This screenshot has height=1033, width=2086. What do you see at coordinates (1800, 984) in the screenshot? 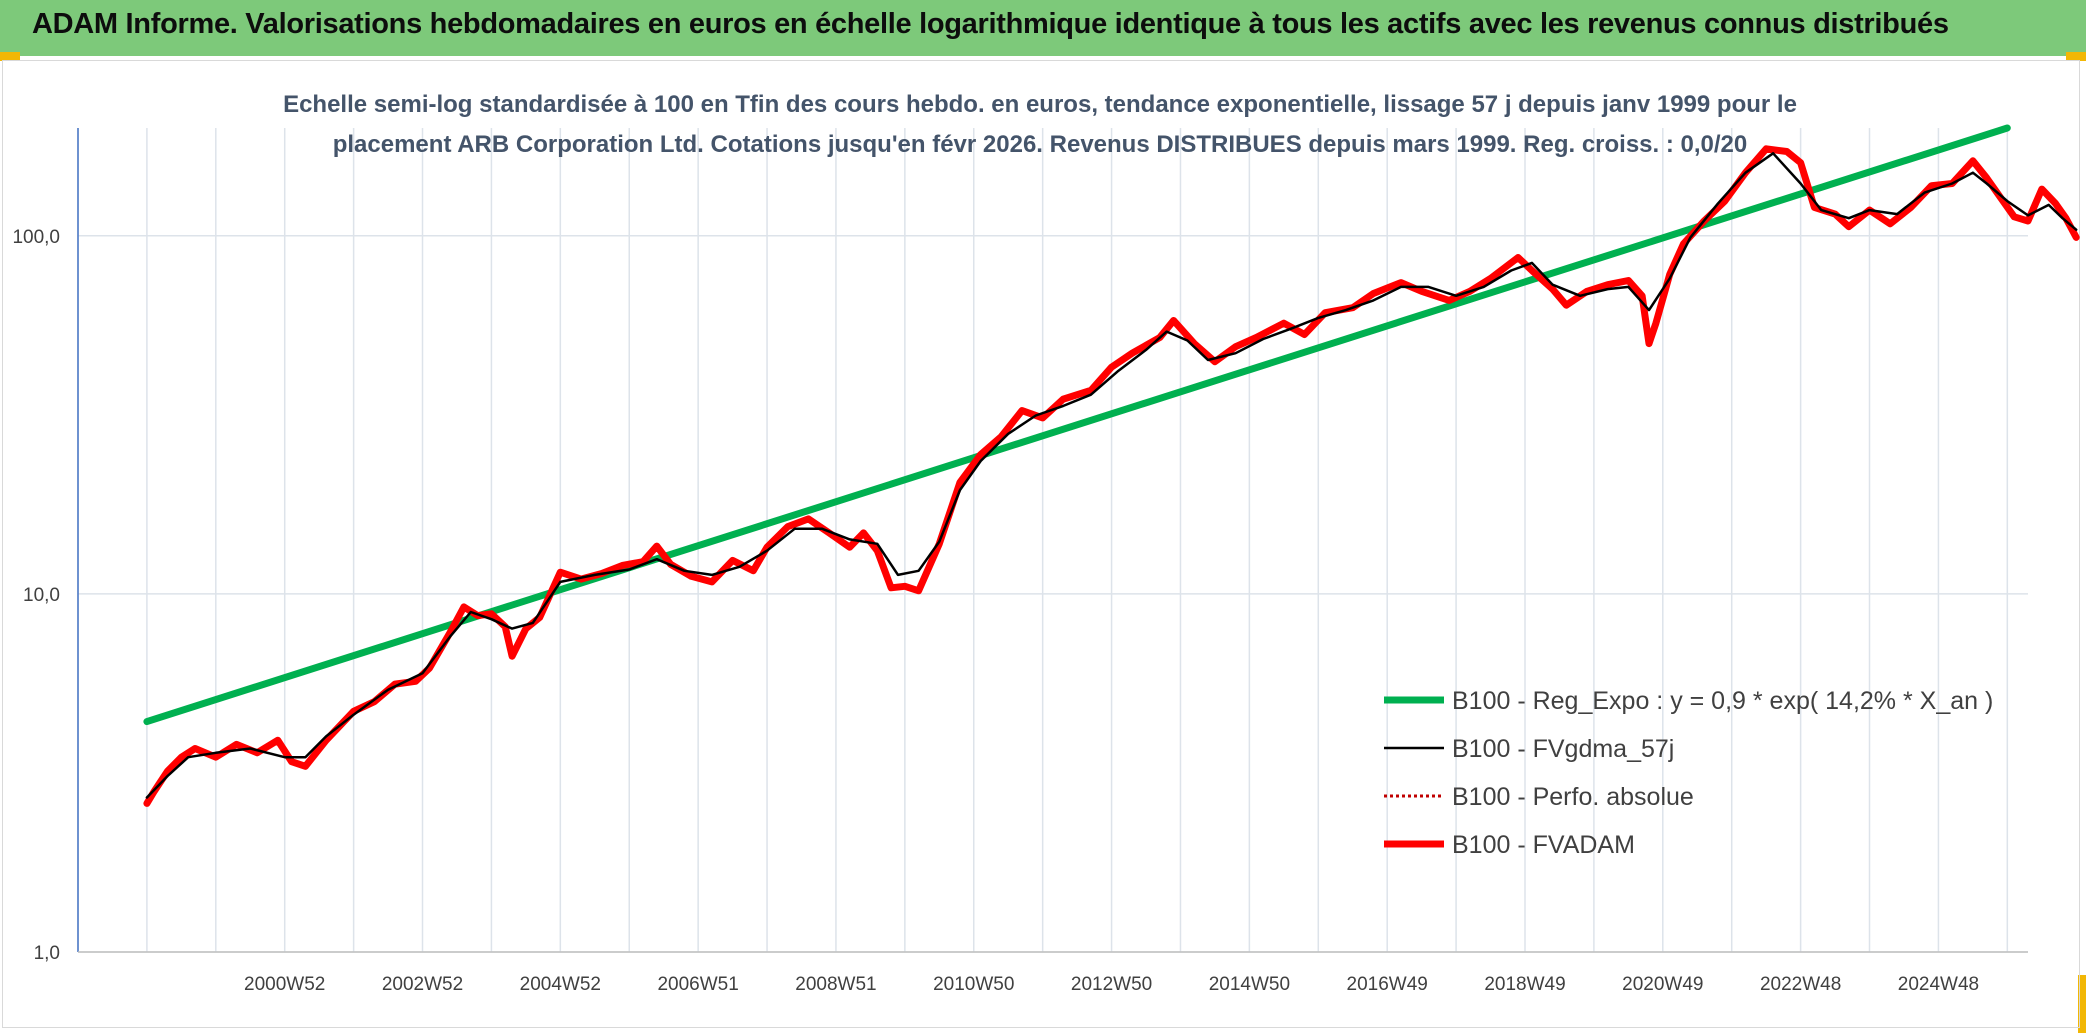
I see `x-tick-label: 2022W48` at bounding box center [1800, 984].